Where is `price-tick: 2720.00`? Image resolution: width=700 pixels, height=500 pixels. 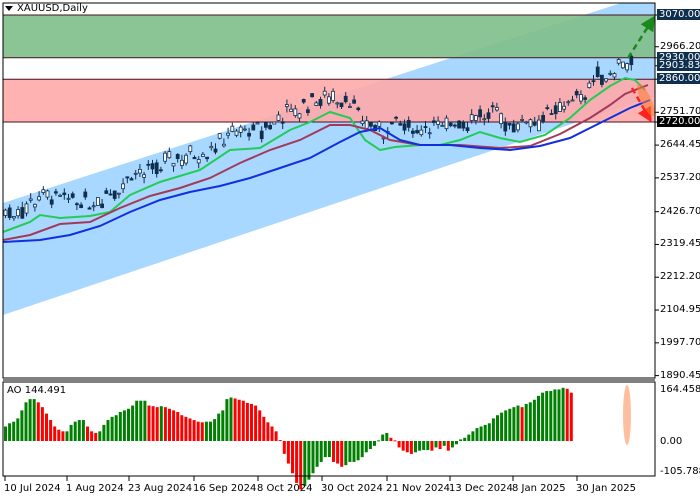 price-tick: 2720.00 is located at coordinates (678, 121).